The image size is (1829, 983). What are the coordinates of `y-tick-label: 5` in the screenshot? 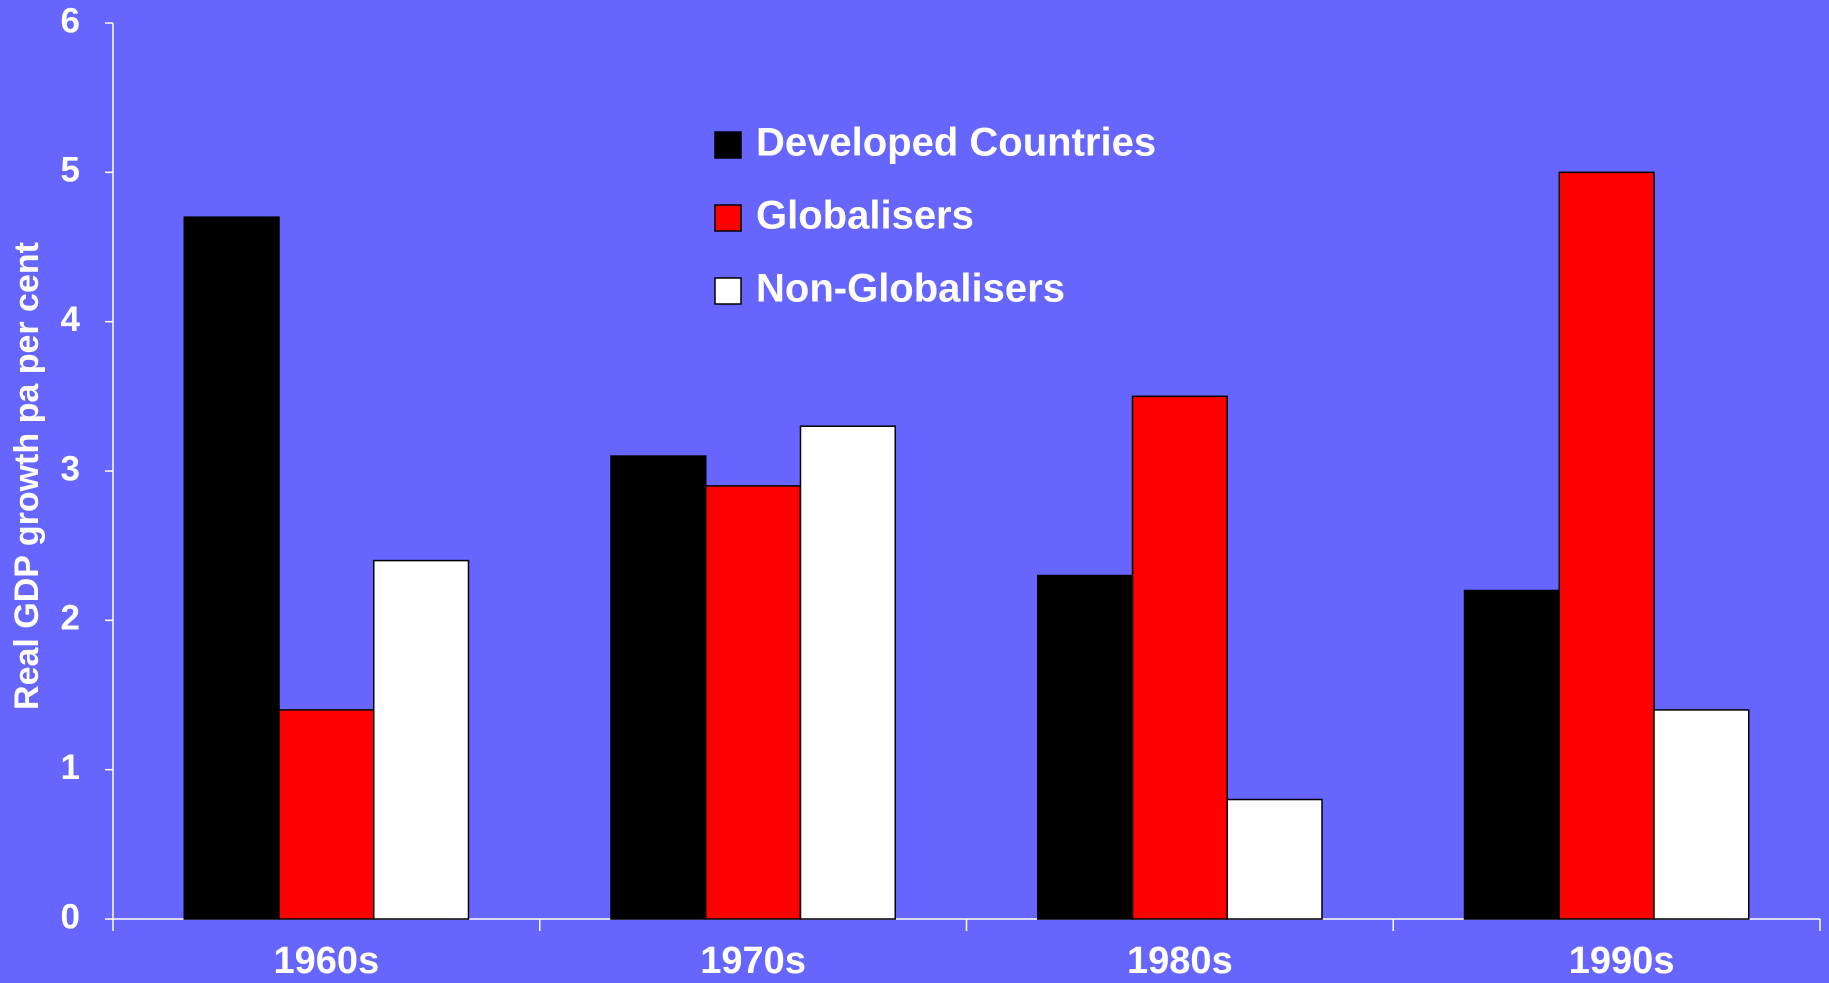 It's located at (70, 170).